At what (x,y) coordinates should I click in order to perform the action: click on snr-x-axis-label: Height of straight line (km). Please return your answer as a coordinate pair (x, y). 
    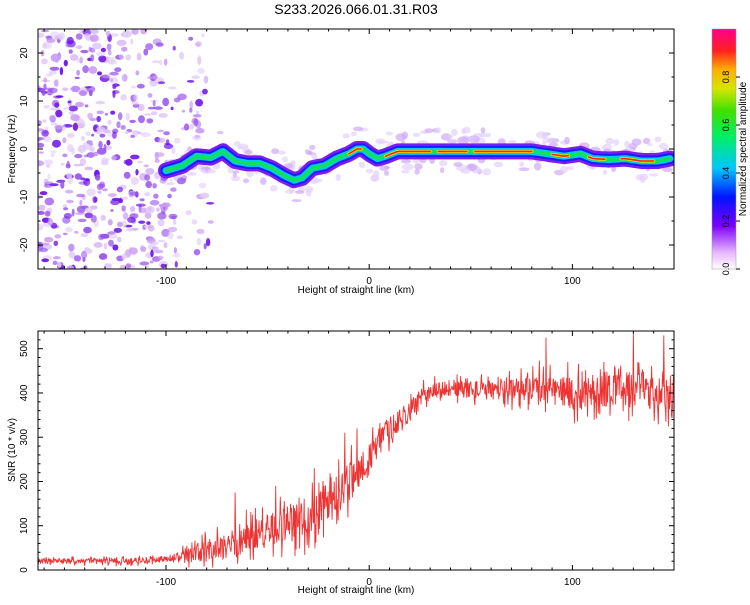
    Looking at the image, I should click on (356, 590).